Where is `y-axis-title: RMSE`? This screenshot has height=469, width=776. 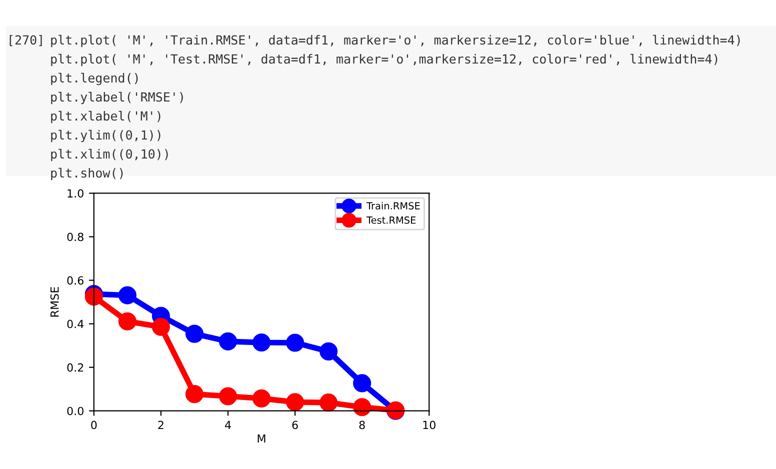 y-axis-title: RMSE is located at coordinates (54, 302).